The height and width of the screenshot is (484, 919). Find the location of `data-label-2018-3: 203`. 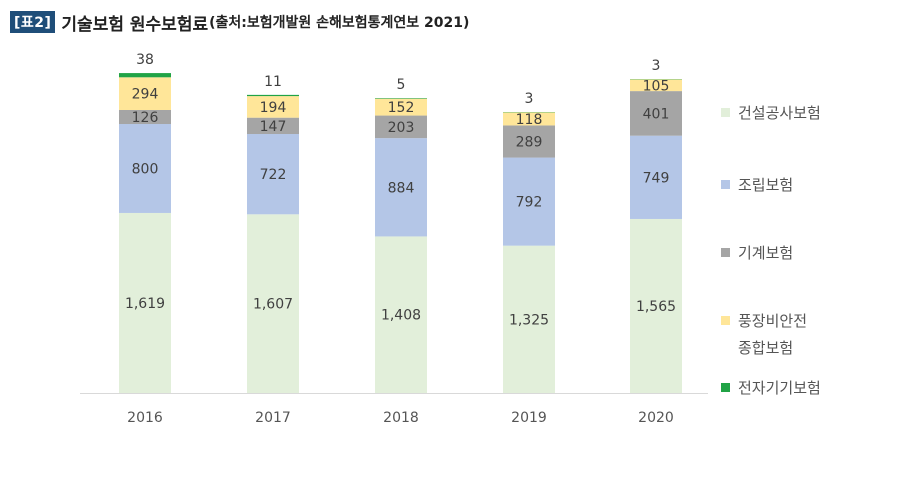

data-label-2018-3: 203 is located at coordinates (401, 128).